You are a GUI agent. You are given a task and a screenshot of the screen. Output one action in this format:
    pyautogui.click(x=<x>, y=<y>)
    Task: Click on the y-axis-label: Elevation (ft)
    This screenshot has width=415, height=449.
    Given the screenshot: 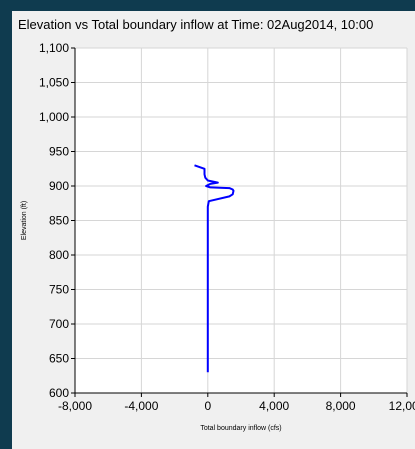 What is the action you would take?
    pyautogui.click(x=24, y=220)
    